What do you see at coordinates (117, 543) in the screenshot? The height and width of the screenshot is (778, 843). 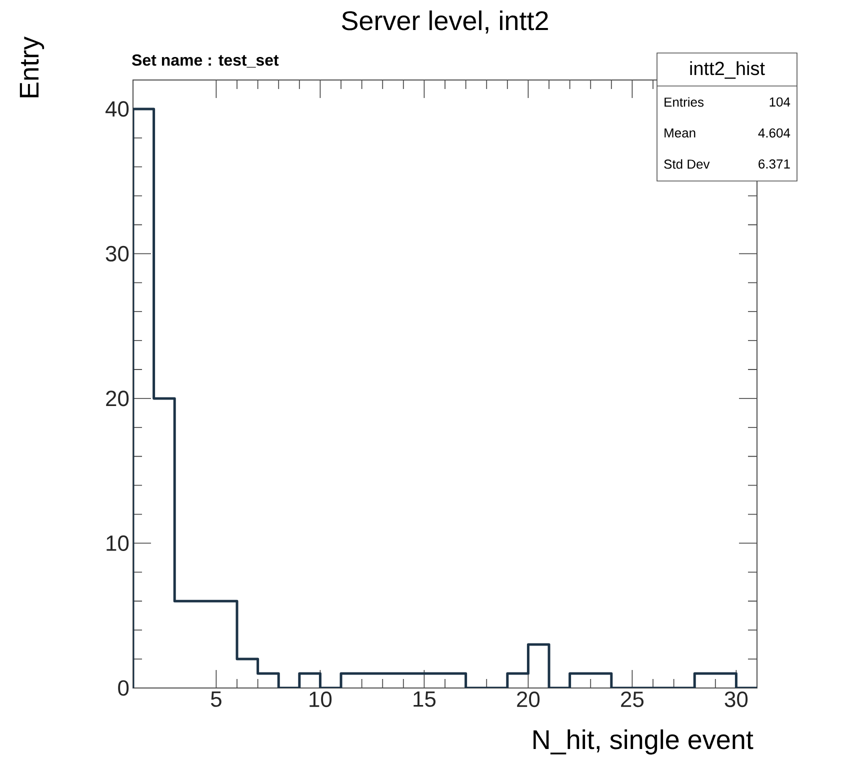 I see `y-tick-label: 10` at bounding box center [117, 543].